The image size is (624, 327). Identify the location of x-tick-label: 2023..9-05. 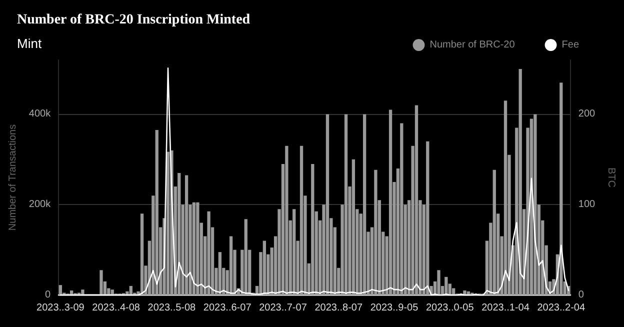
(394, 308).